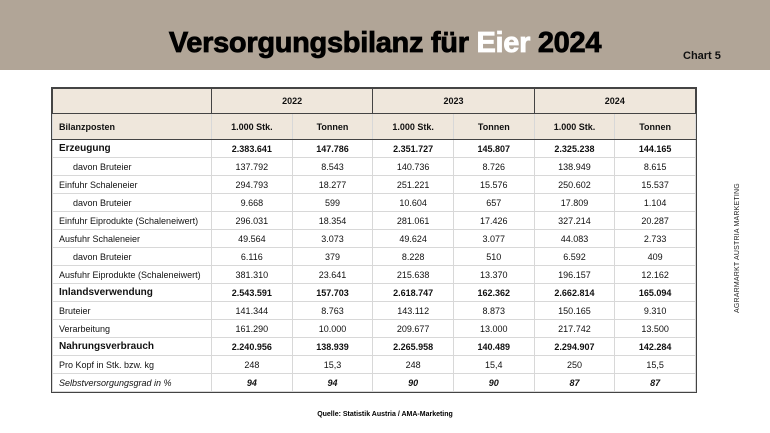 The height and width of the screenshot is (433, 770). I want to click on value-cell: 13.000, so click(493, 328).